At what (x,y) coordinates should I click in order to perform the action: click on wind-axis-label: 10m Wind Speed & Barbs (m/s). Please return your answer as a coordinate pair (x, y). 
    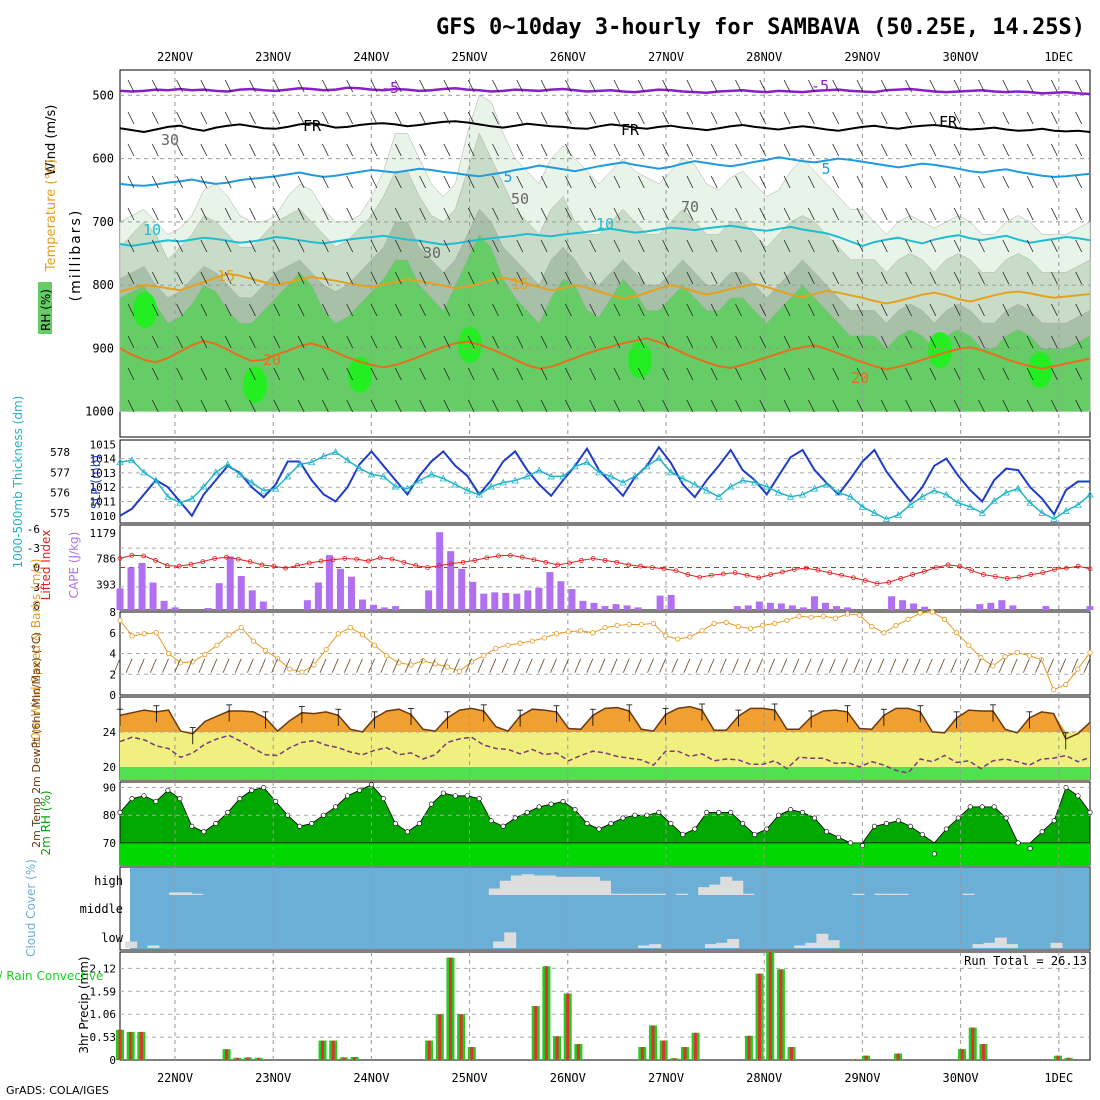
    Looking at the image, I should click on (36, 653).